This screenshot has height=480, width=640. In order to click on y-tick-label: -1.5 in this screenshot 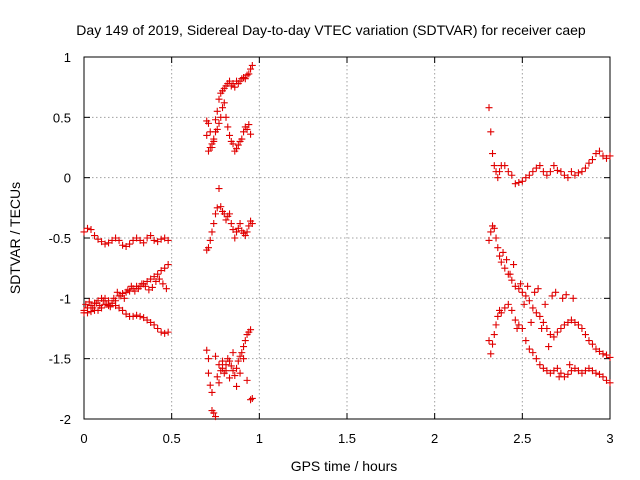, I will do `click(60, 359)`.